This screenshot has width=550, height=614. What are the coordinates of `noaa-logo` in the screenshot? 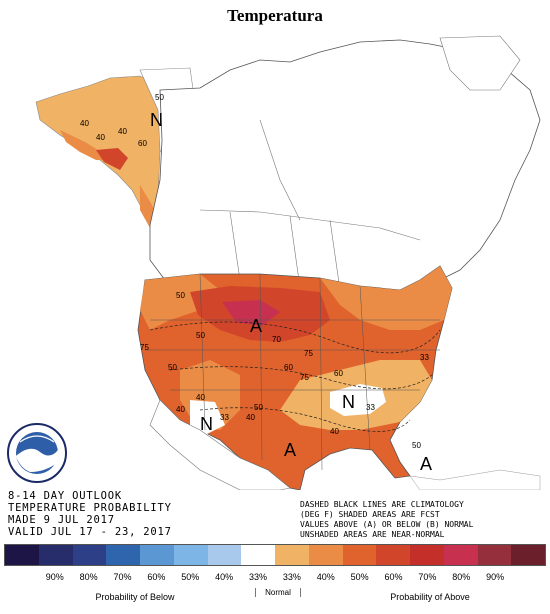 It's located at (37, 453).